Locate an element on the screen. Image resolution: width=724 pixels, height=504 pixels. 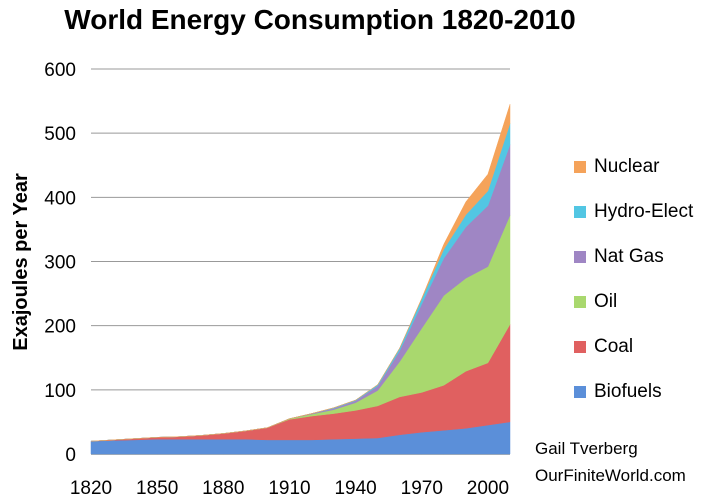
legend-item-nat-gas: Nat Gas is located at coordinates (619, 257).